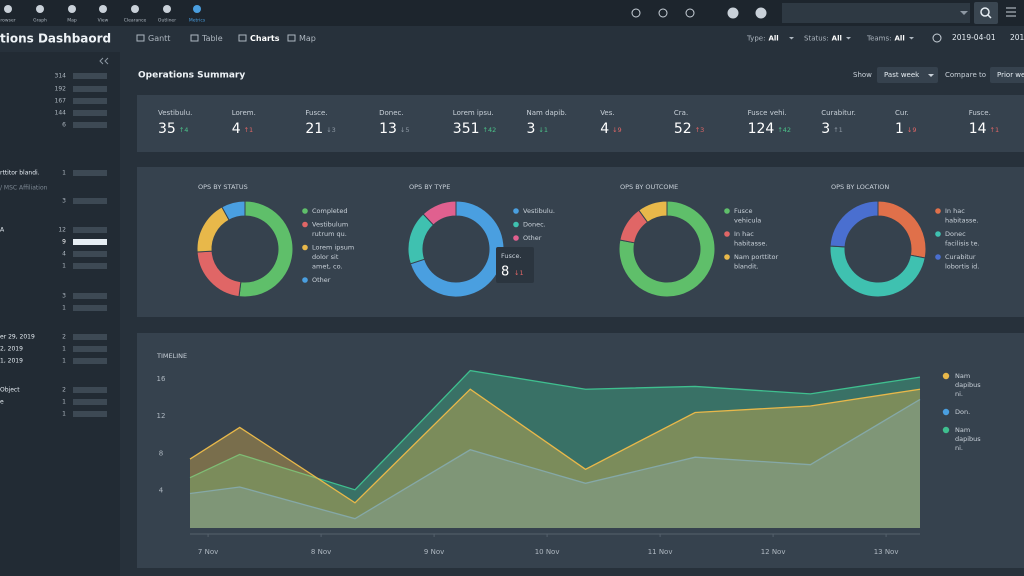 The height and width of the screenshot is (576, 1024). What do you see at coordinates (40, 21) in the screenshot?
I see `nav-label: Graph` at bounding box center [40, 21].